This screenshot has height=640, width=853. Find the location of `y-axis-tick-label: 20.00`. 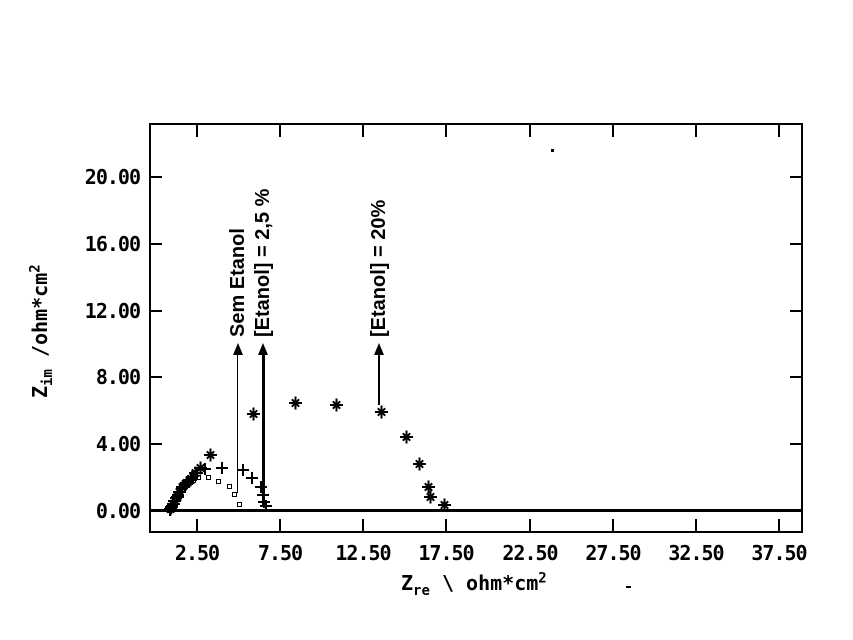

y-axis-tick-label: 20.00 is located at coordinates (112, 177).